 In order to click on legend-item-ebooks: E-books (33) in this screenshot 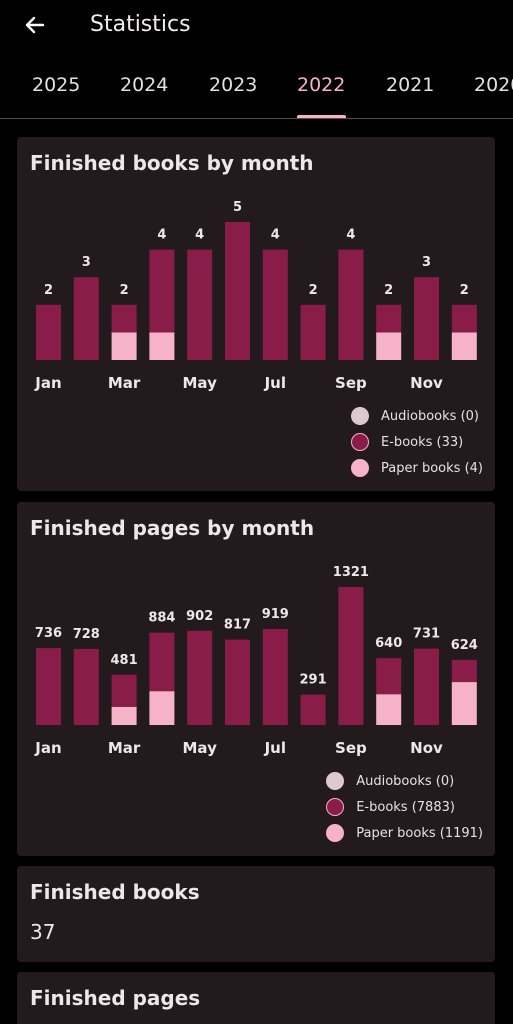, I will do `click(417, 442)`.